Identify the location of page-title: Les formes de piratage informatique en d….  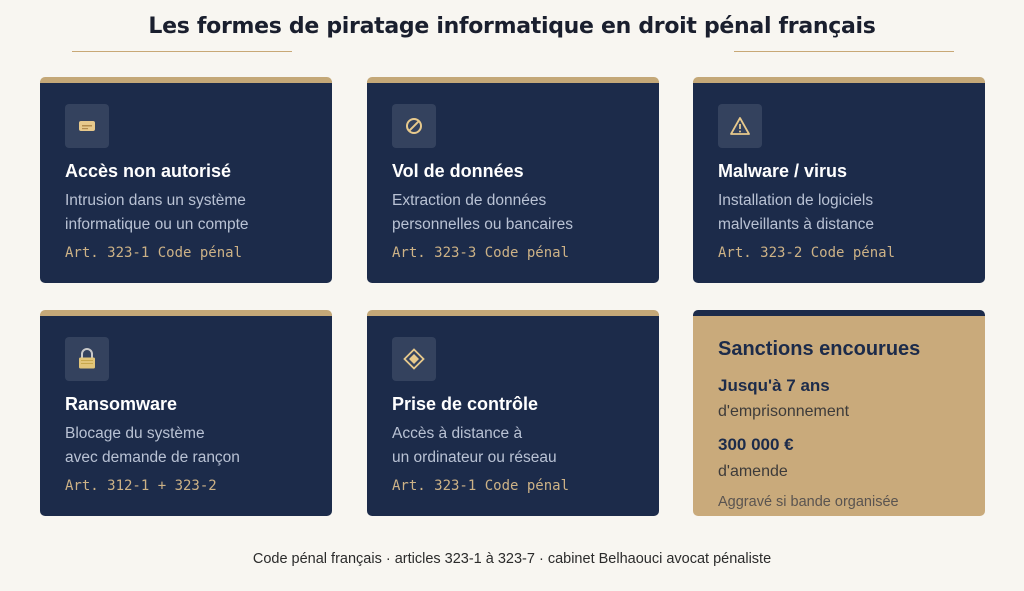
(512, 26).